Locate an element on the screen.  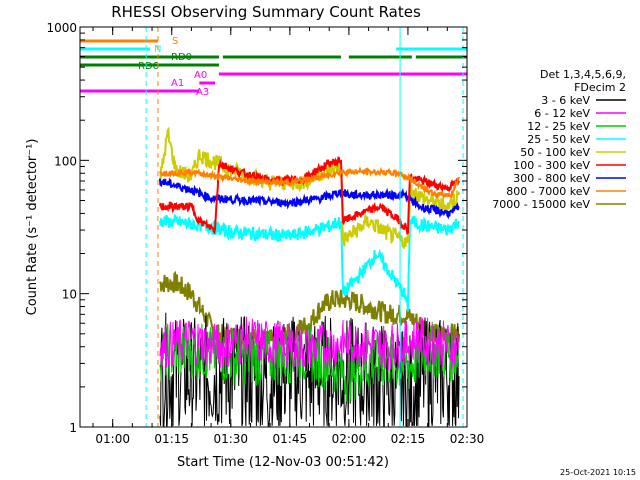
series-line-b6 is located at coordinates (309, 343).